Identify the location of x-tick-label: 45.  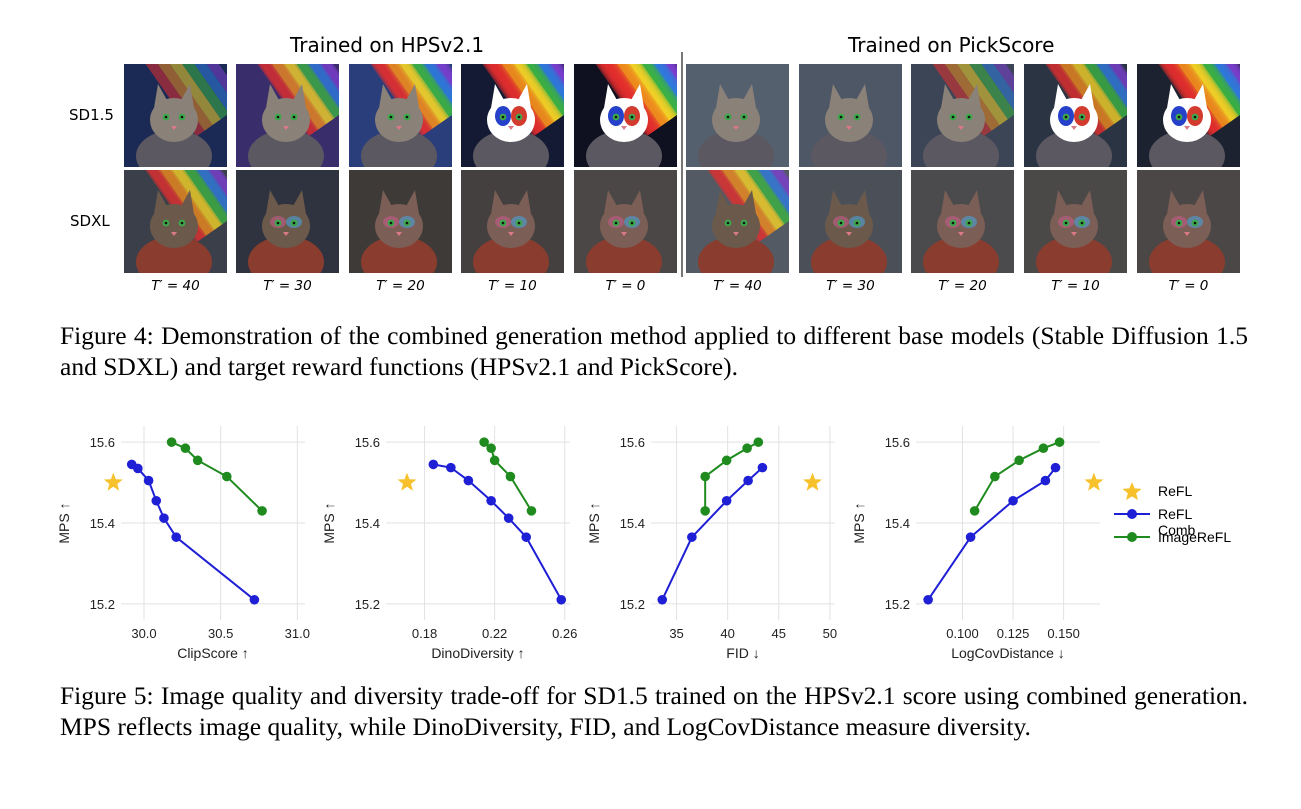
(779, 633).